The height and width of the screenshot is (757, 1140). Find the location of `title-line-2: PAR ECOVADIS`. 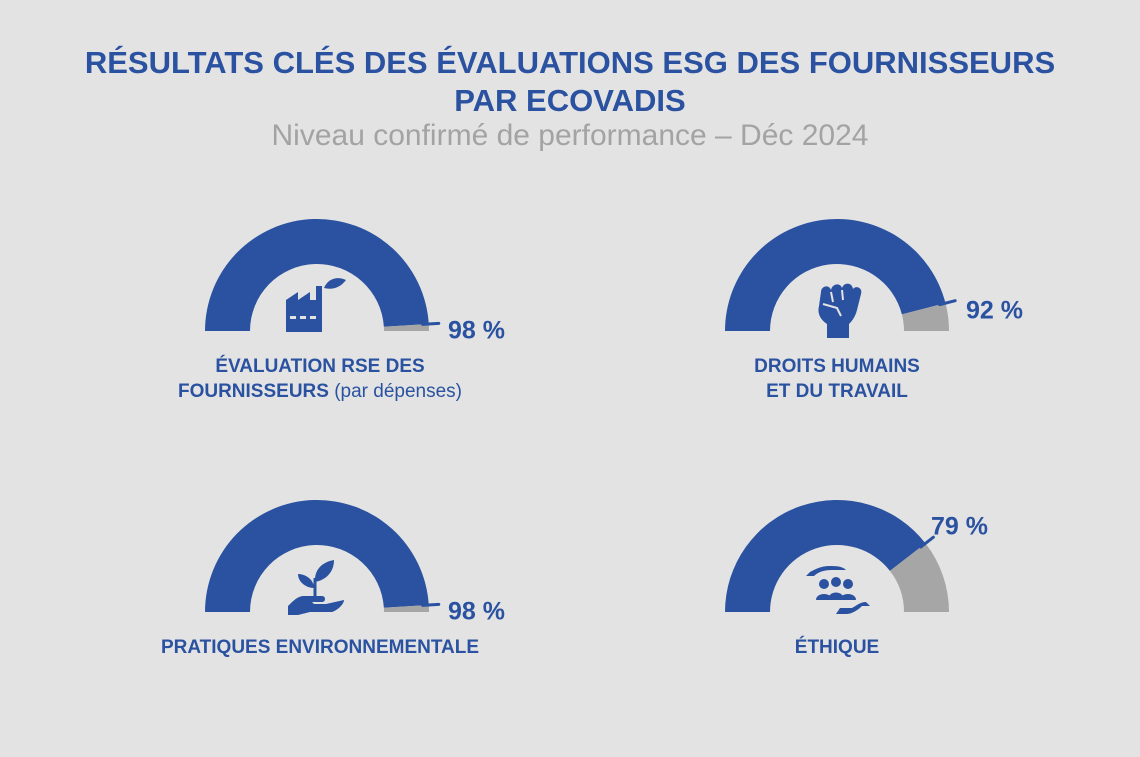

title-line-2: PAR ECOVADIS is located at coordinates (570, 100).